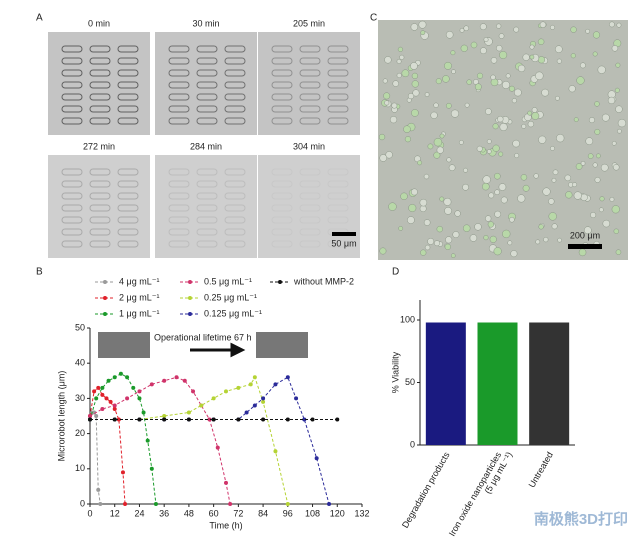  Describe the element at coordinates (139, 313) in the screenshot. I see `legend-label: 1 μg mL⁻¹` at that location.